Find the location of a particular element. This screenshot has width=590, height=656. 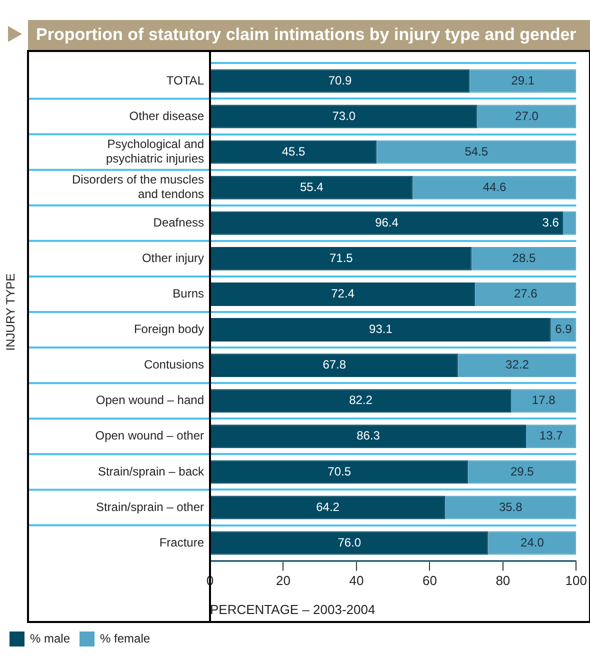

text: 28.5 is located at coordinates (524, 258).